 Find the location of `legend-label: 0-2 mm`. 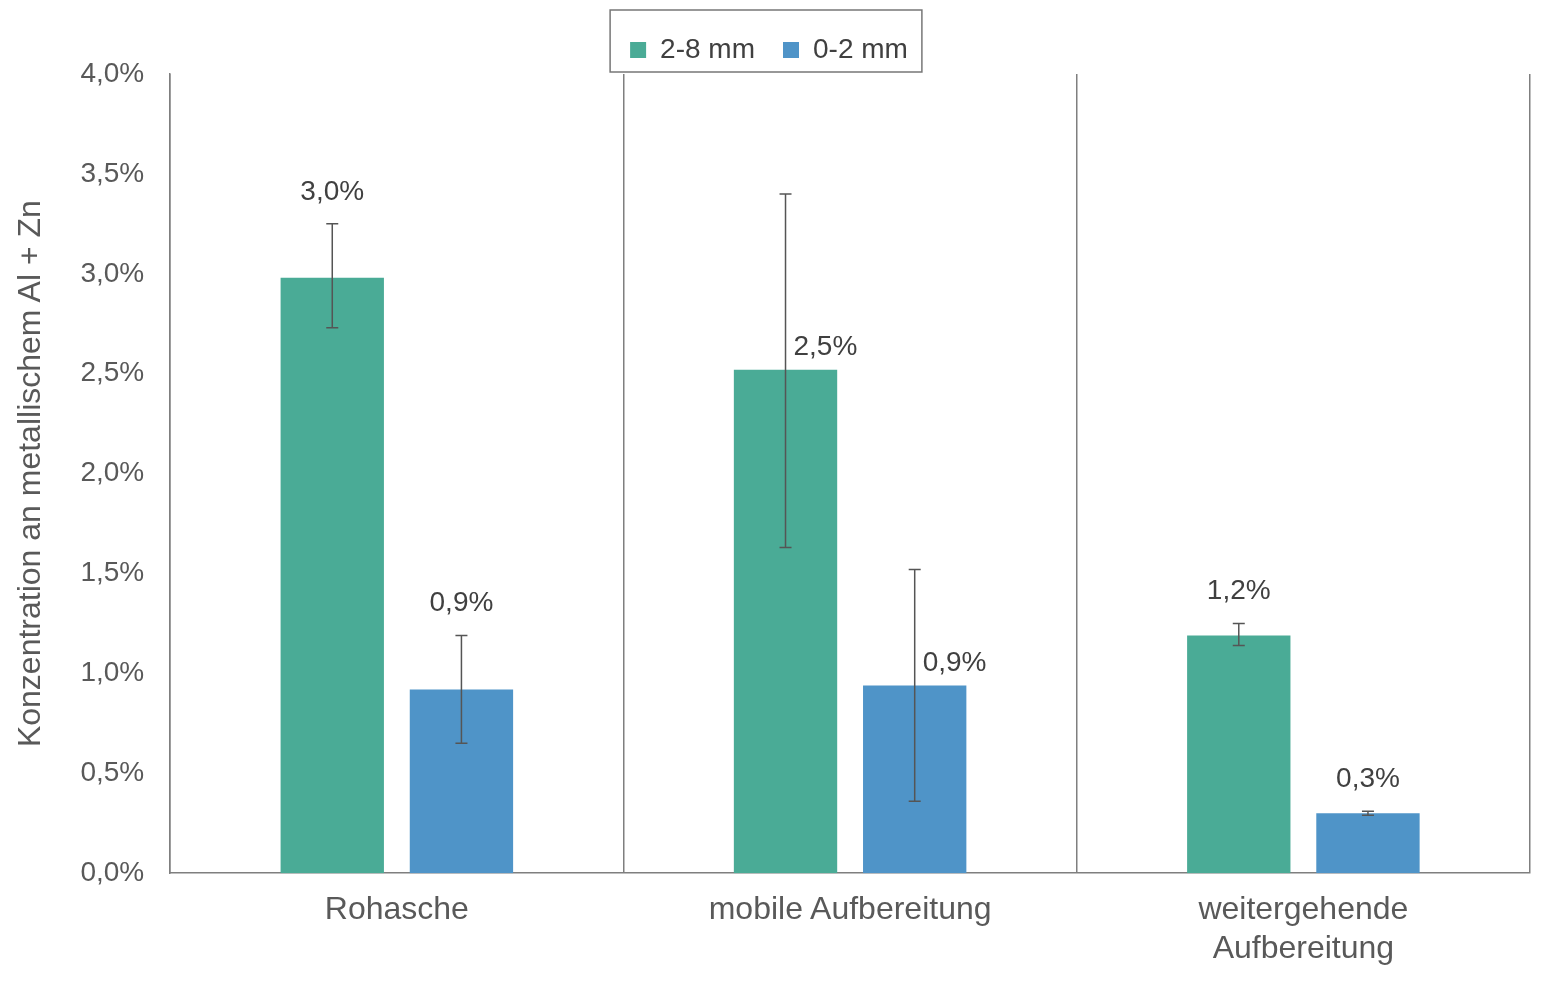

legend-label: 0-2 mm is located at coordinates (860, 48).